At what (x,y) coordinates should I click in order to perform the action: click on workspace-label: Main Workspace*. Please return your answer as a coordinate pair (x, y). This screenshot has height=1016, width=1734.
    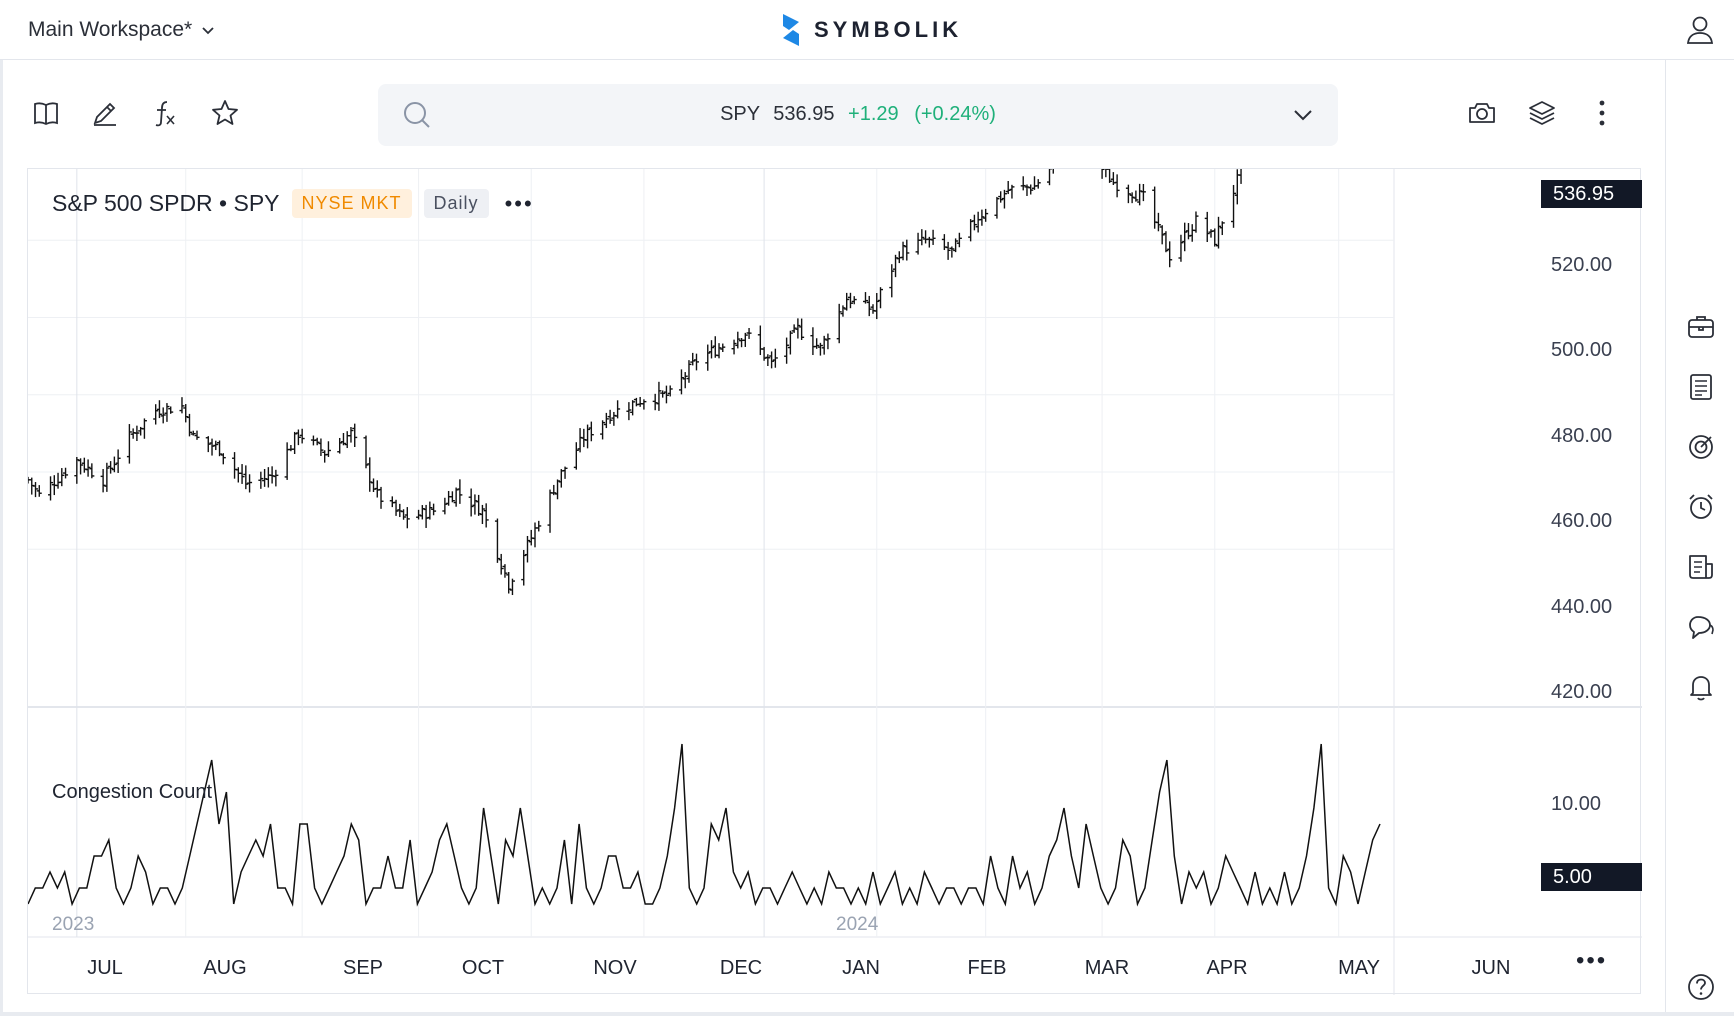
    Looking at the image, I should click on (110, 29).